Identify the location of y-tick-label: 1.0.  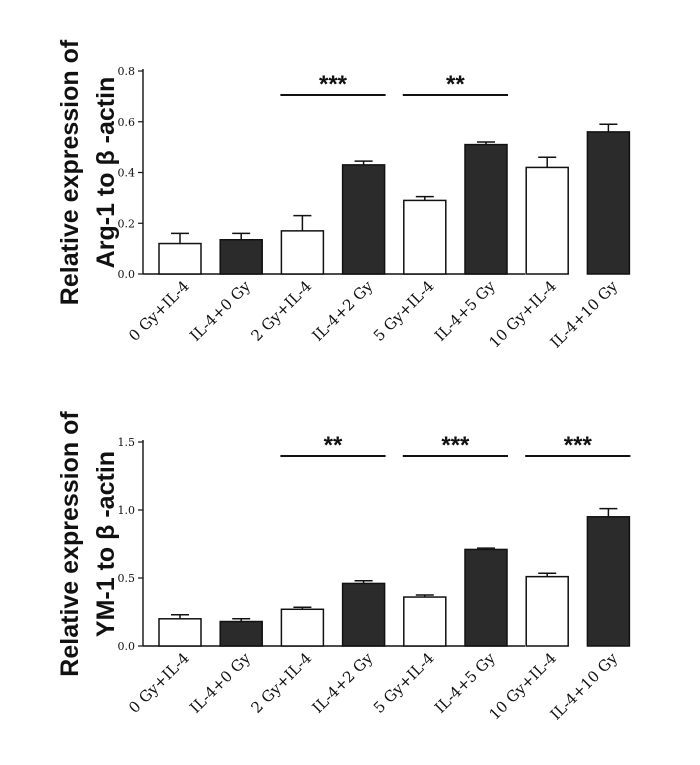
(127, 510).